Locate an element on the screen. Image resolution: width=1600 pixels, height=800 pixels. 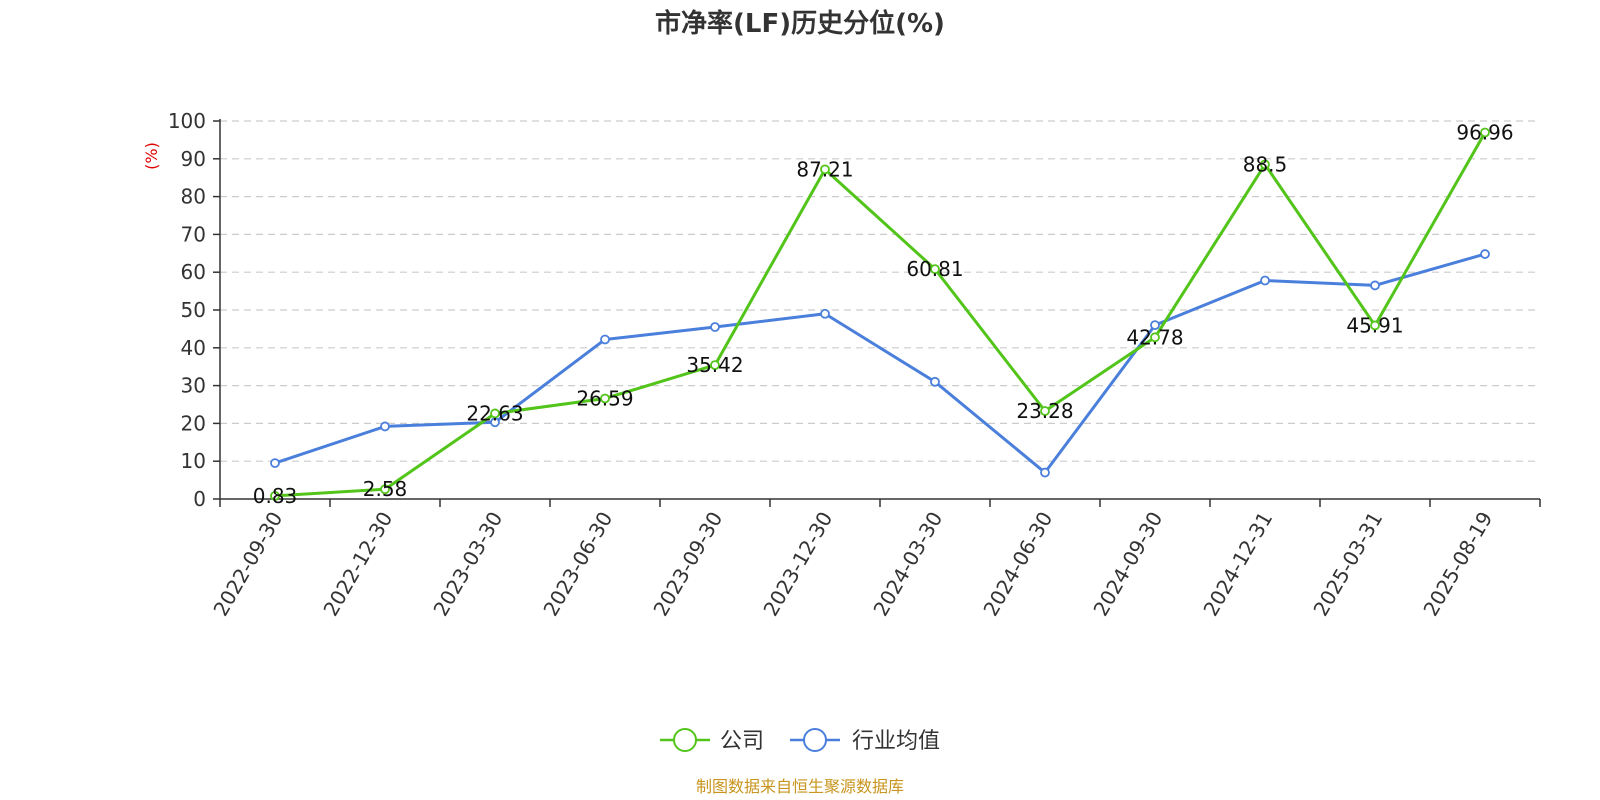
data-label: 88.5 is located at coordinates (1265, 164).